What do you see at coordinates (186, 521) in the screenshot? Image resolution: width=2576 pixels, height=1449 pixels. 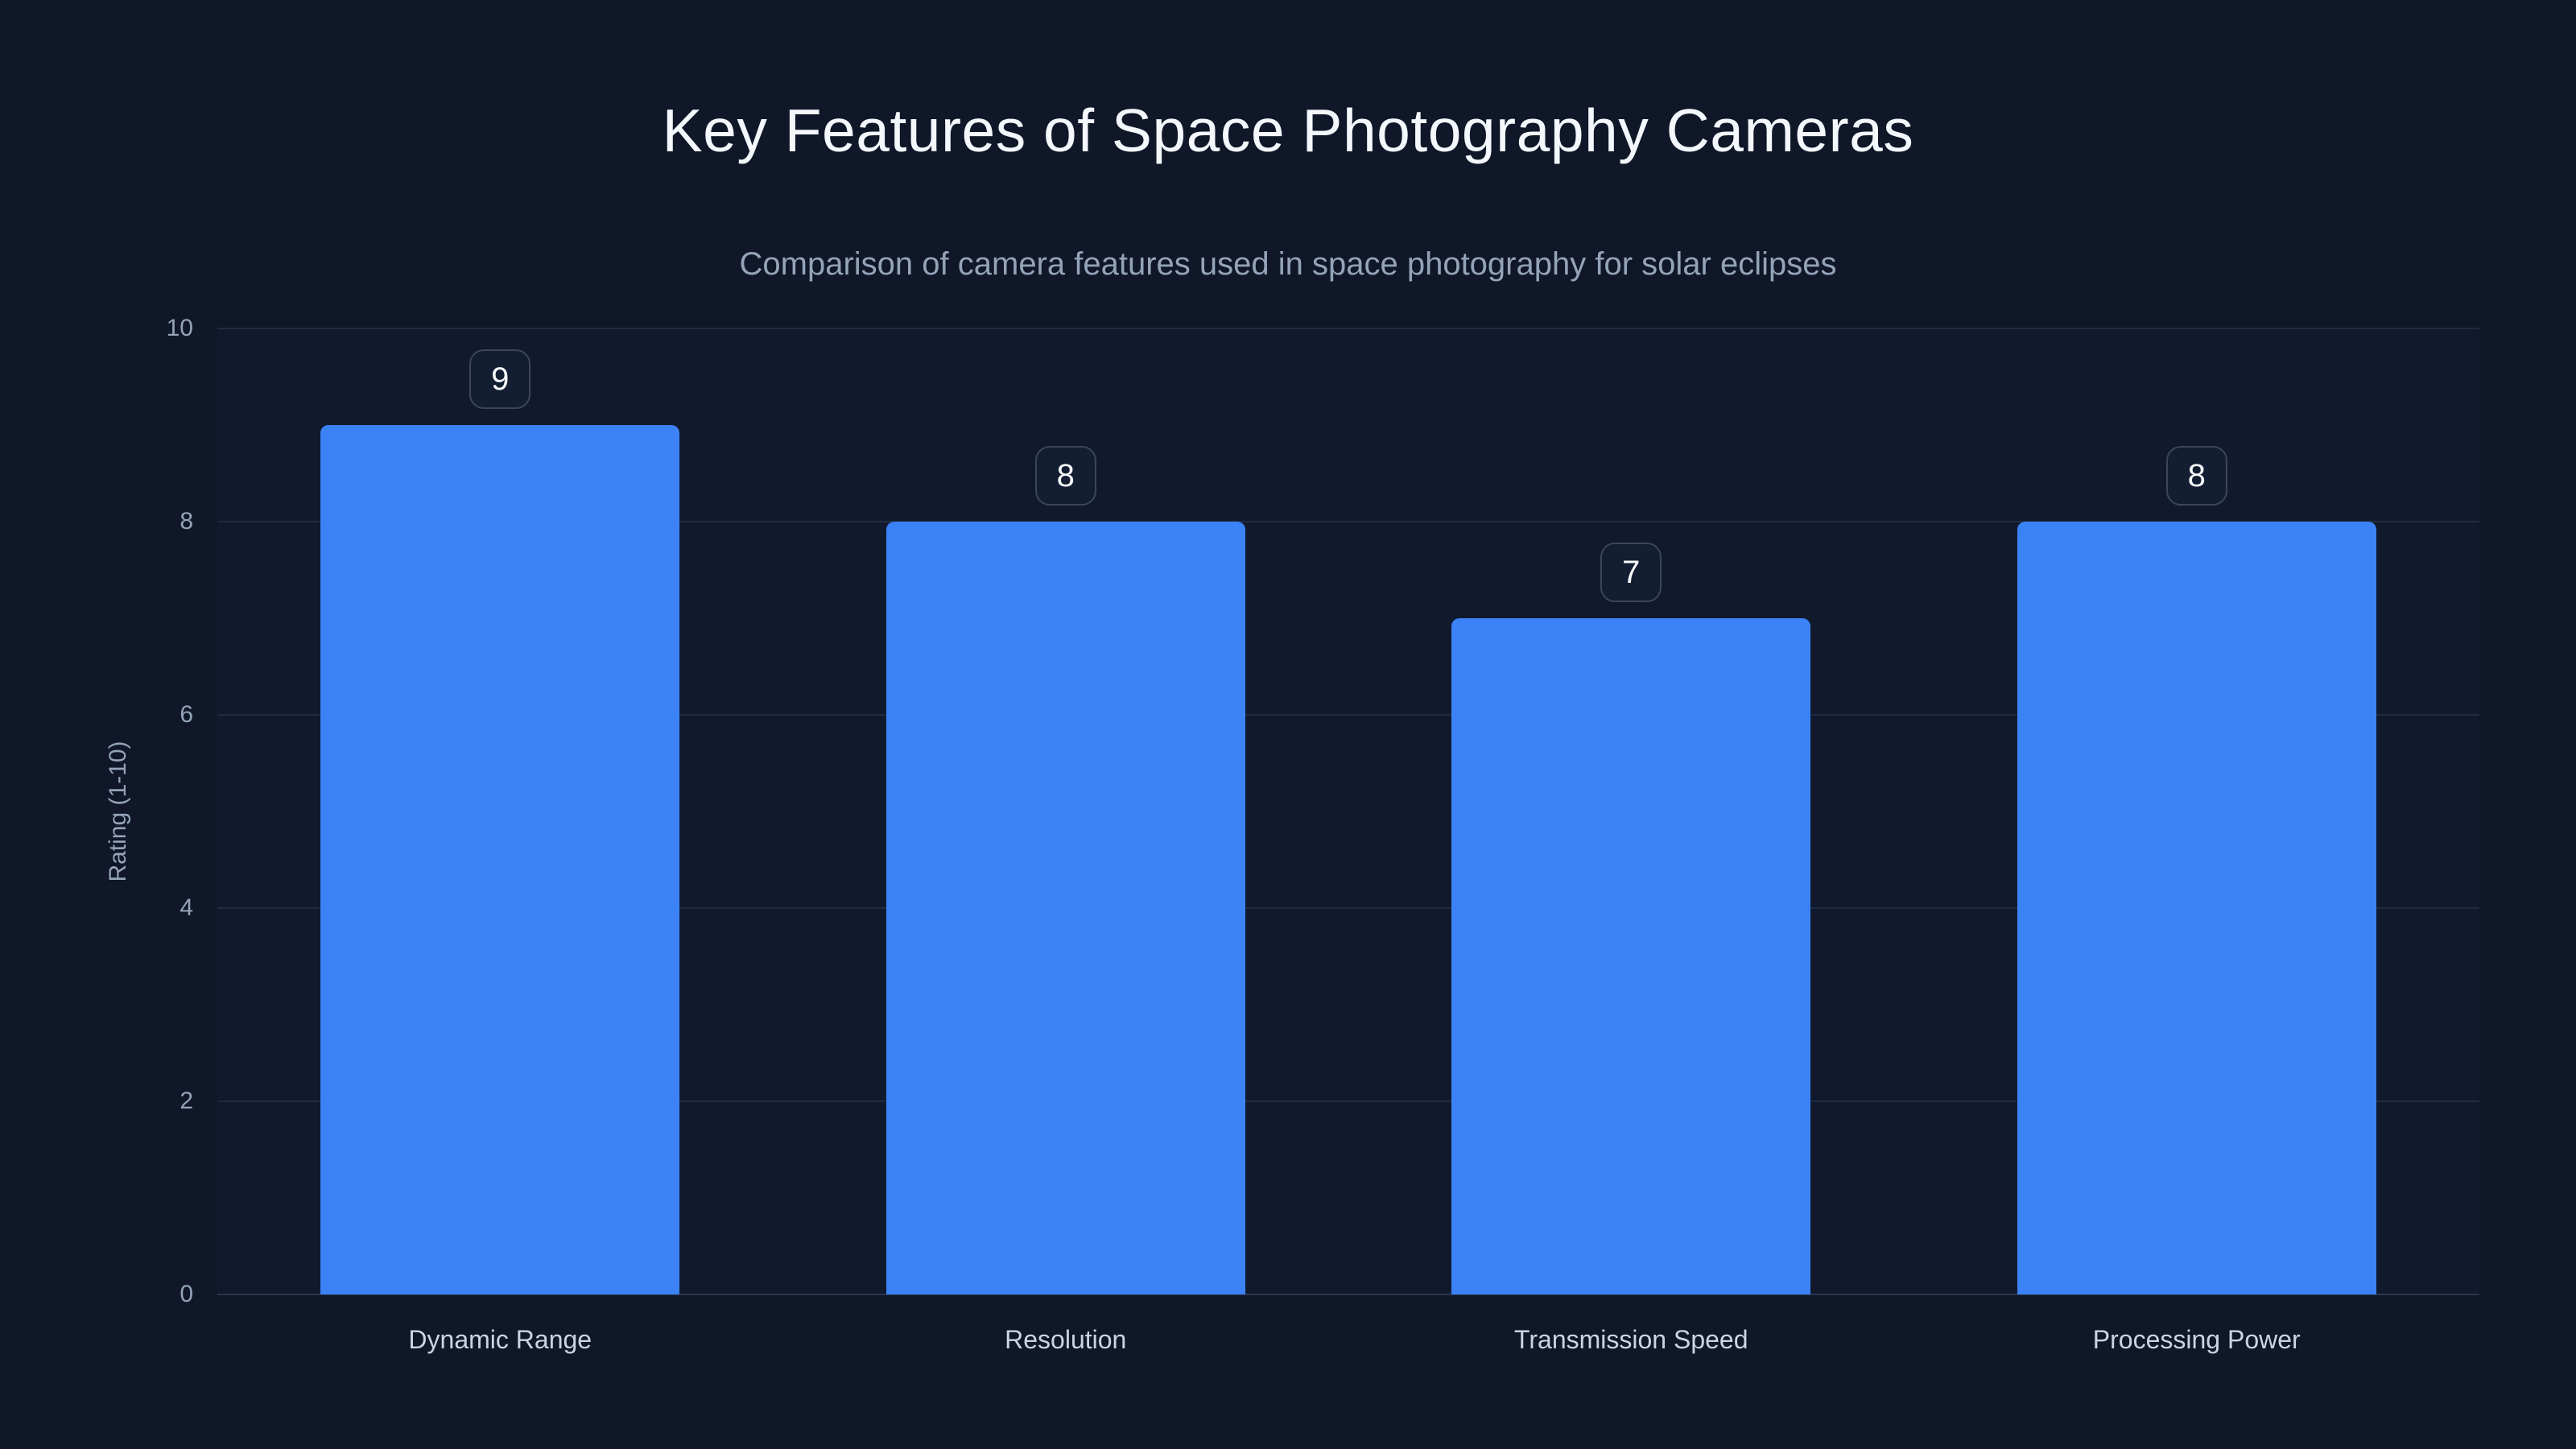 I see `y-axis-tick-label-8: 8` at bounding box center [186, 521].